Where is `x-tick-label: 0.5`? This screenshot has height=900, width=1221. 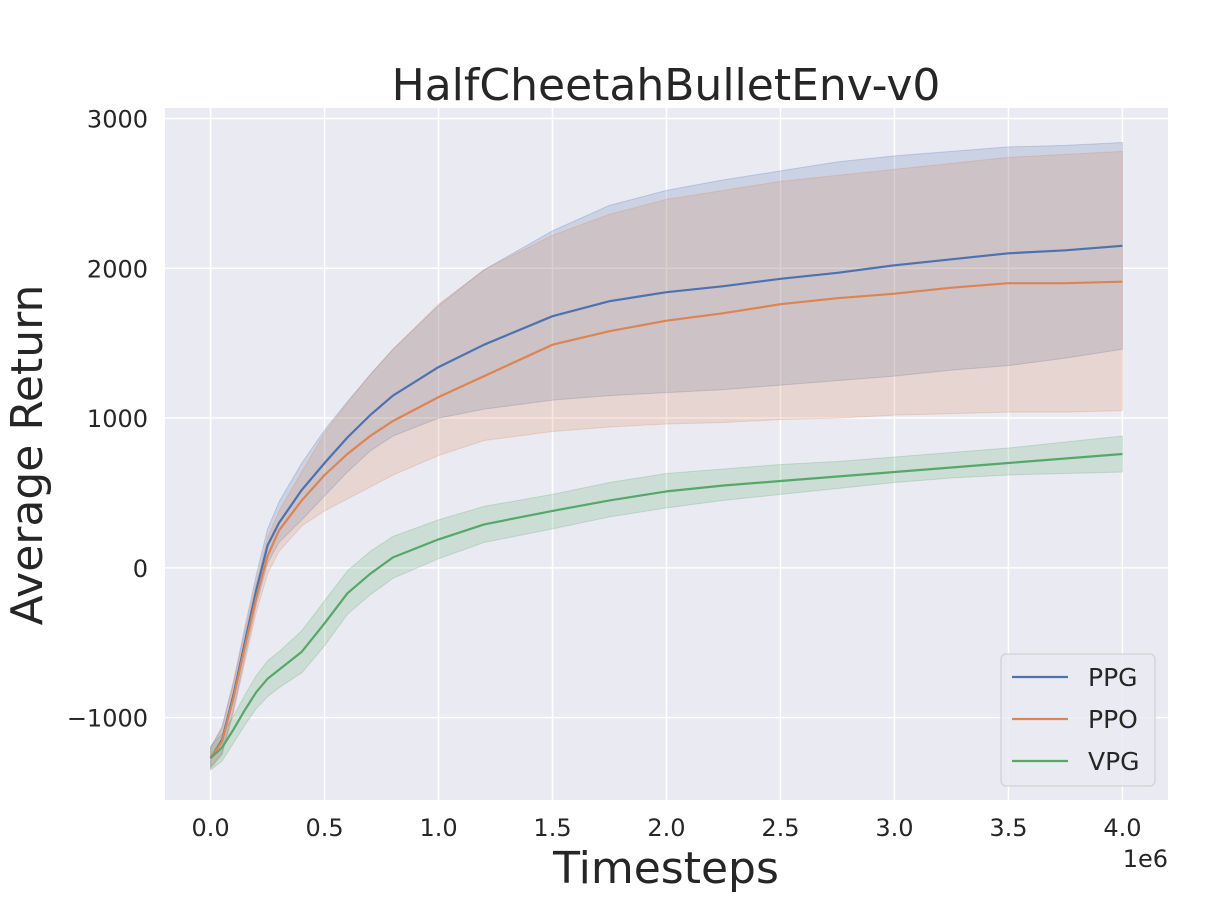
x-tick-label: 0.5 is located at coordinates (324, 828).